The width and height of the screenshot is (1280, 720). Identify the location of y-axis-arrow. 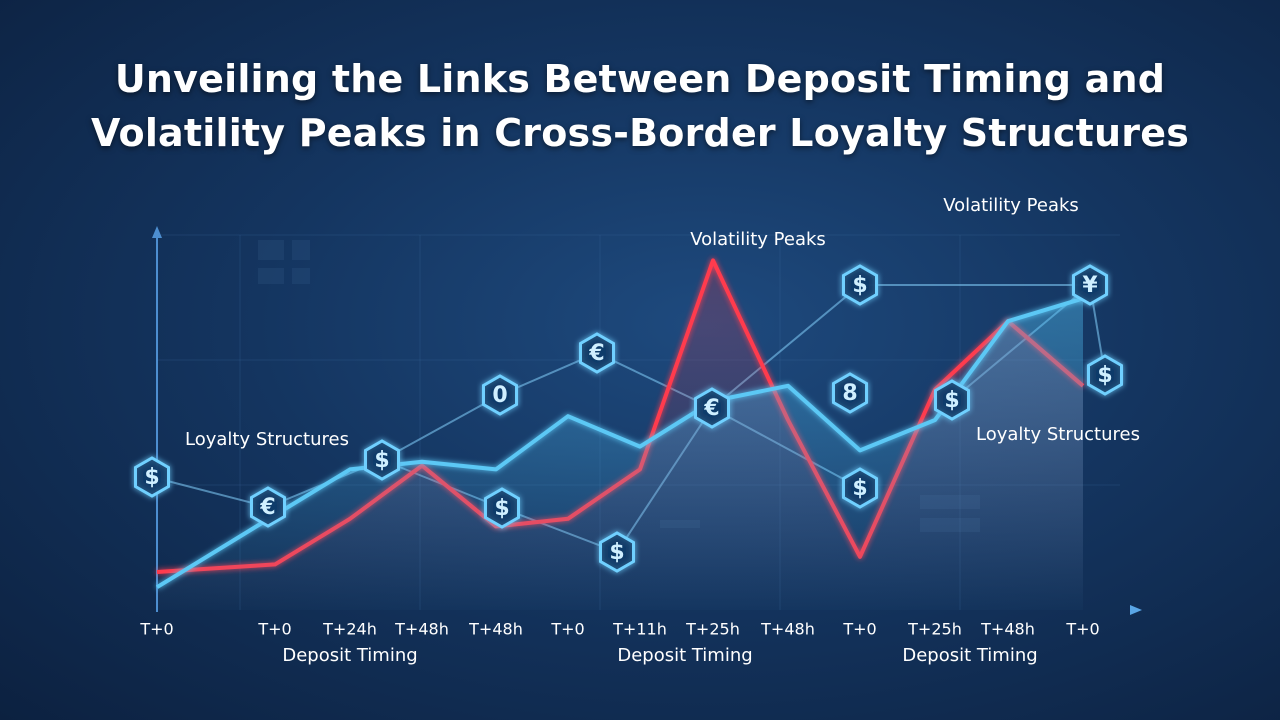
(157, 232).